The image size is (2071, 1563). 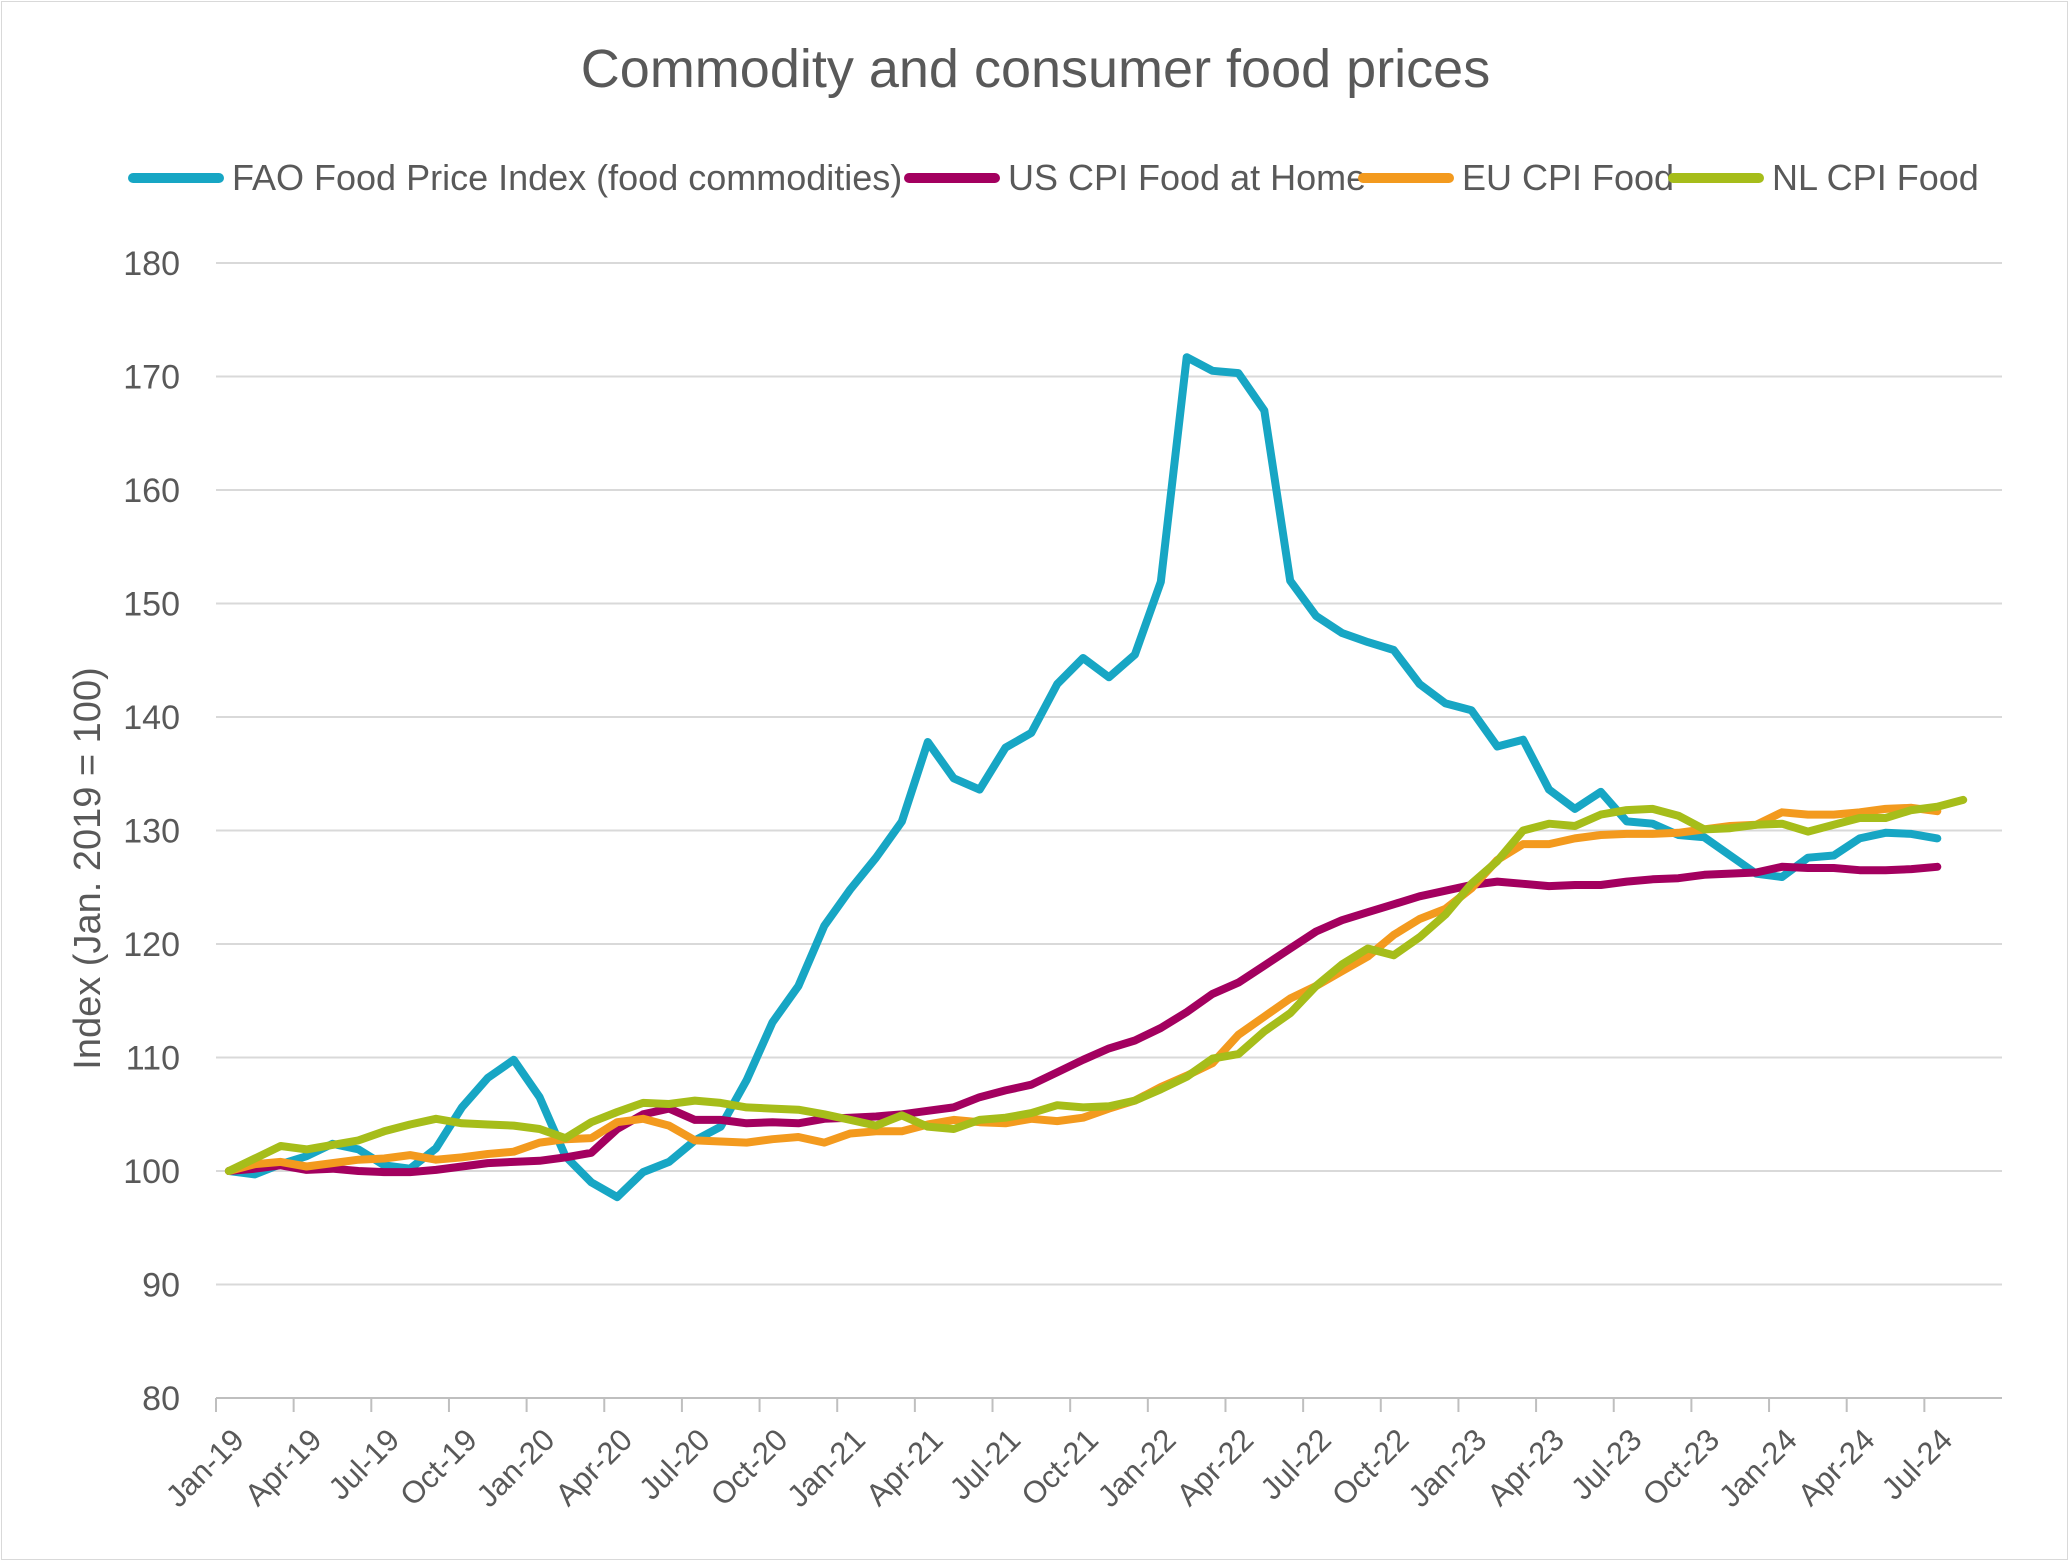 I want to click on y-tick-label: 170, so click(x=151, y=378).